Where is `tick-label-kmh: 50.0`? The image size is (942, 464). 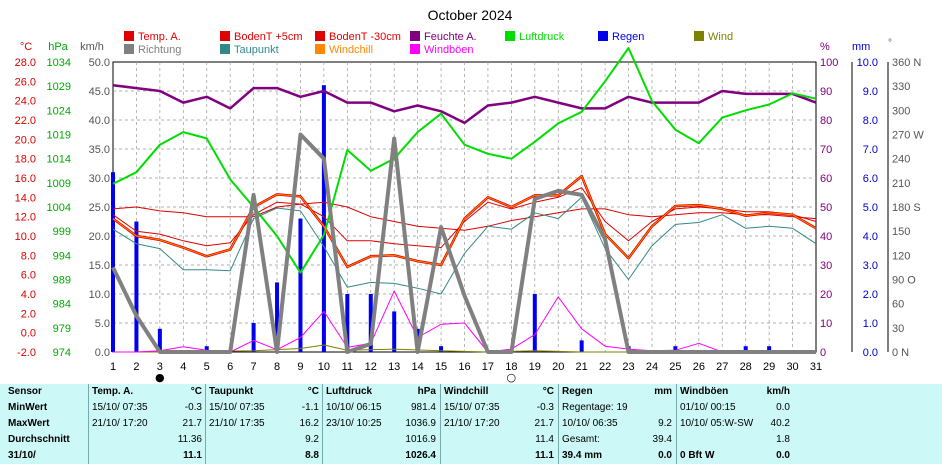
tick-label-kmh: 50.0 is located at coordinates (99, 63).